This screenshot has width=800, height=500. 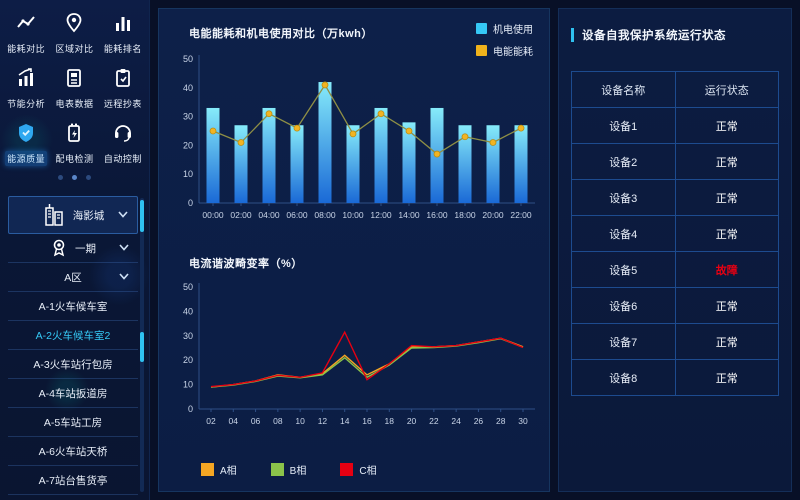 What do you see at coordinates (73, 480) in the screenshot?
I see `tree-item-10: A-7站台售货亭` at bounding box center [73, 480].